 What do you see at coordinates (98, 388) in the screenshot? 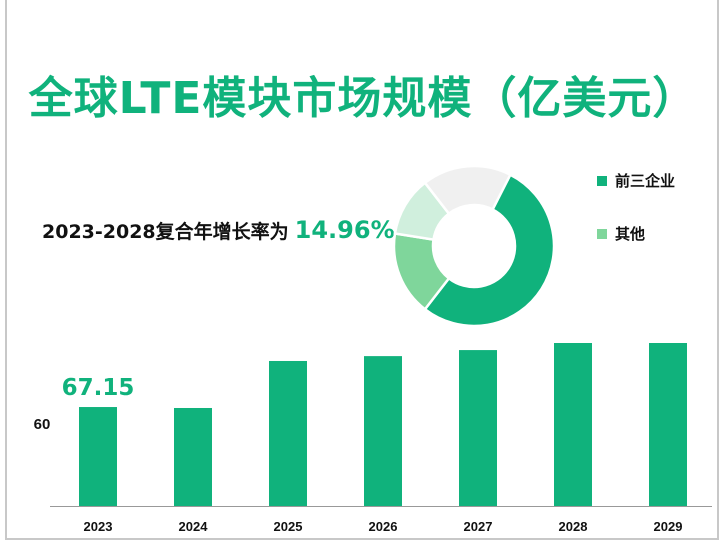
I see `data-label: 67.15` at bounding box center [98, 388].